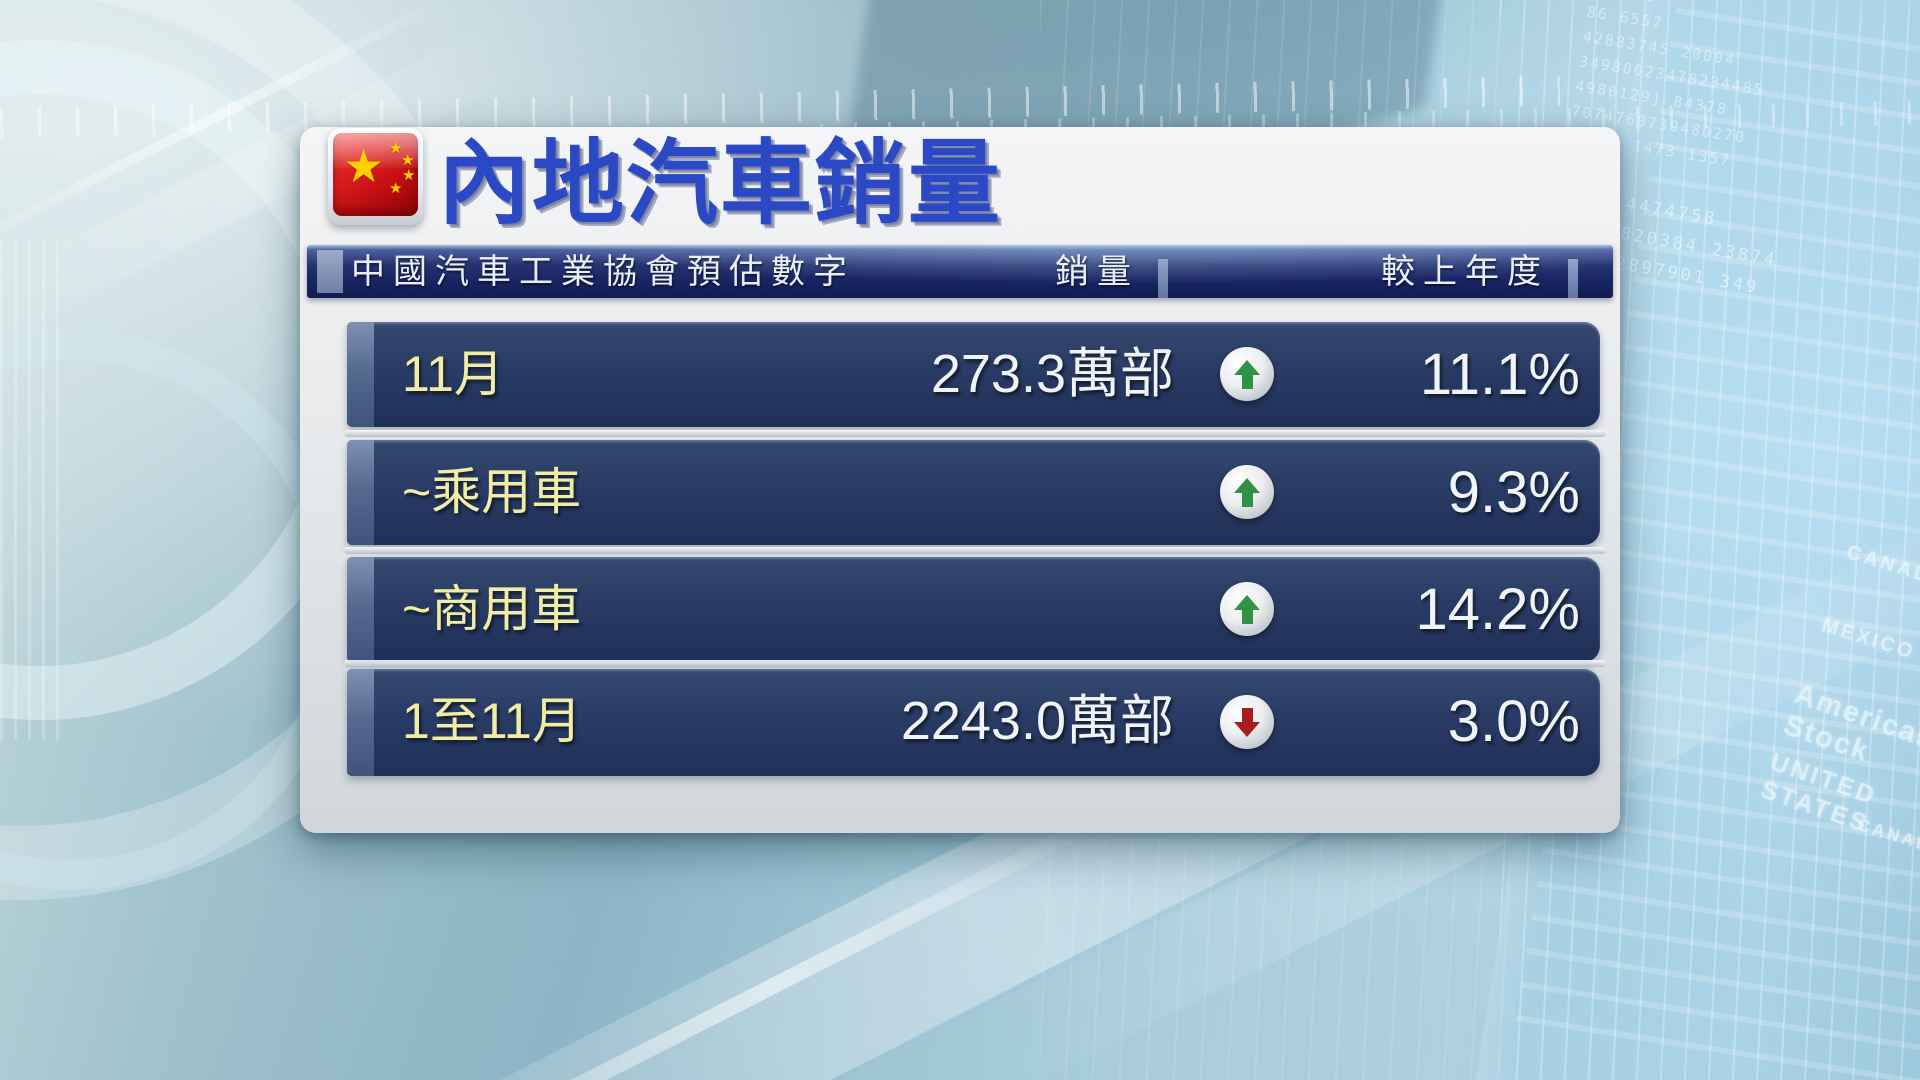 The height and width of the screenshot is (1080, 1920). What do you see at coordinates (492, 609) in the screenshot?
I see `row-label: ~商用車` at bounding box center [492, 609].